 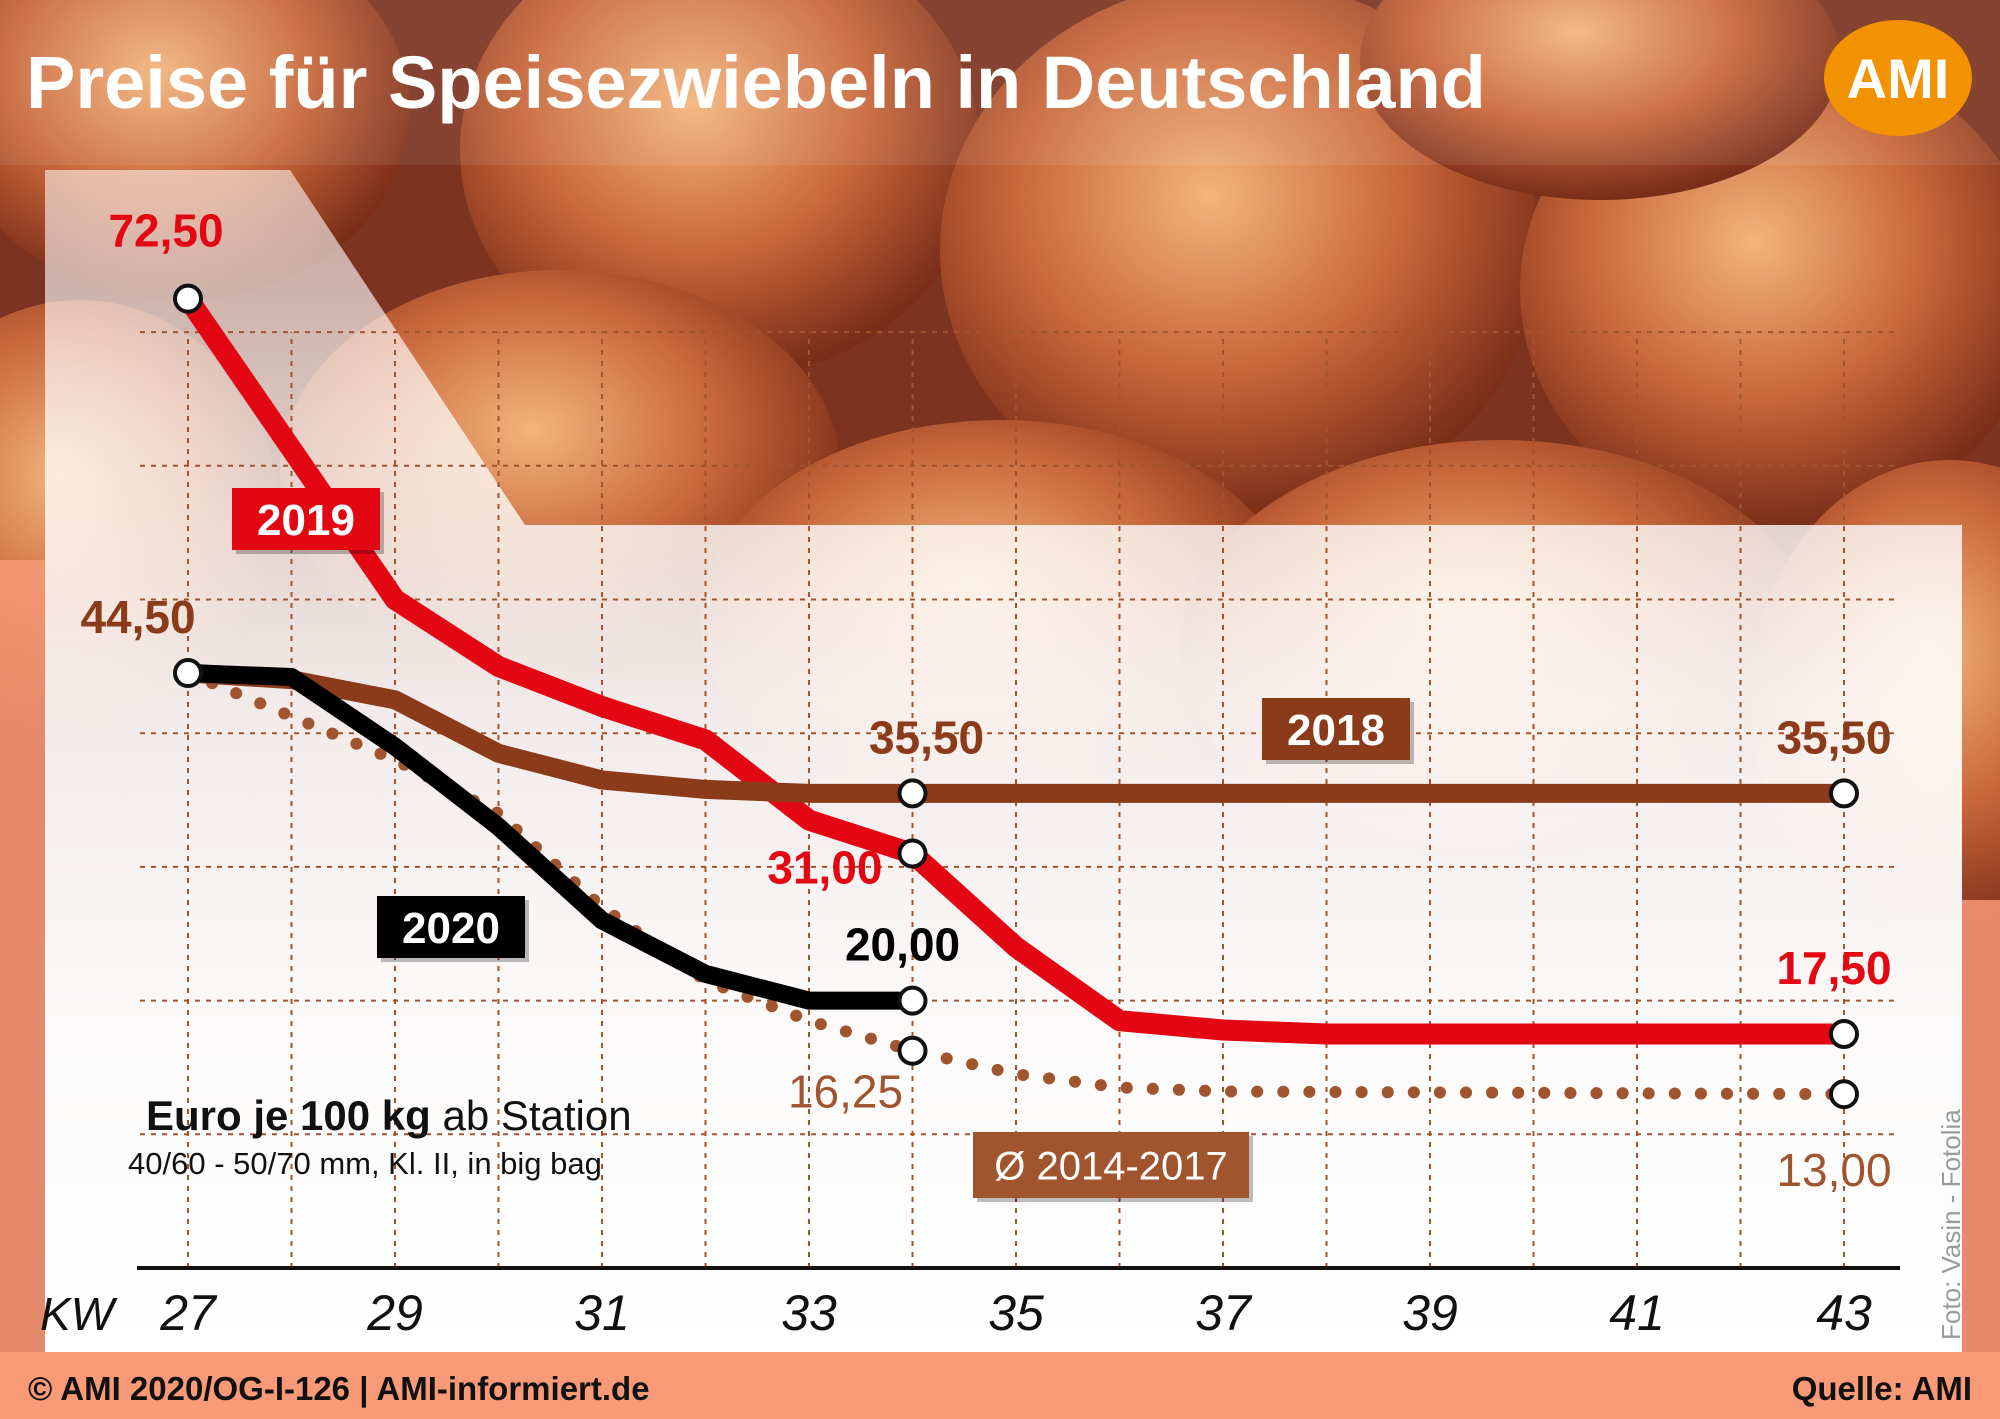 What do you see at coordinates (970, 1303) in the screenshot?
I see `x-axis: KW 27 29 31 33 35 37 39 41 43` at bounding box center [970, 1303].